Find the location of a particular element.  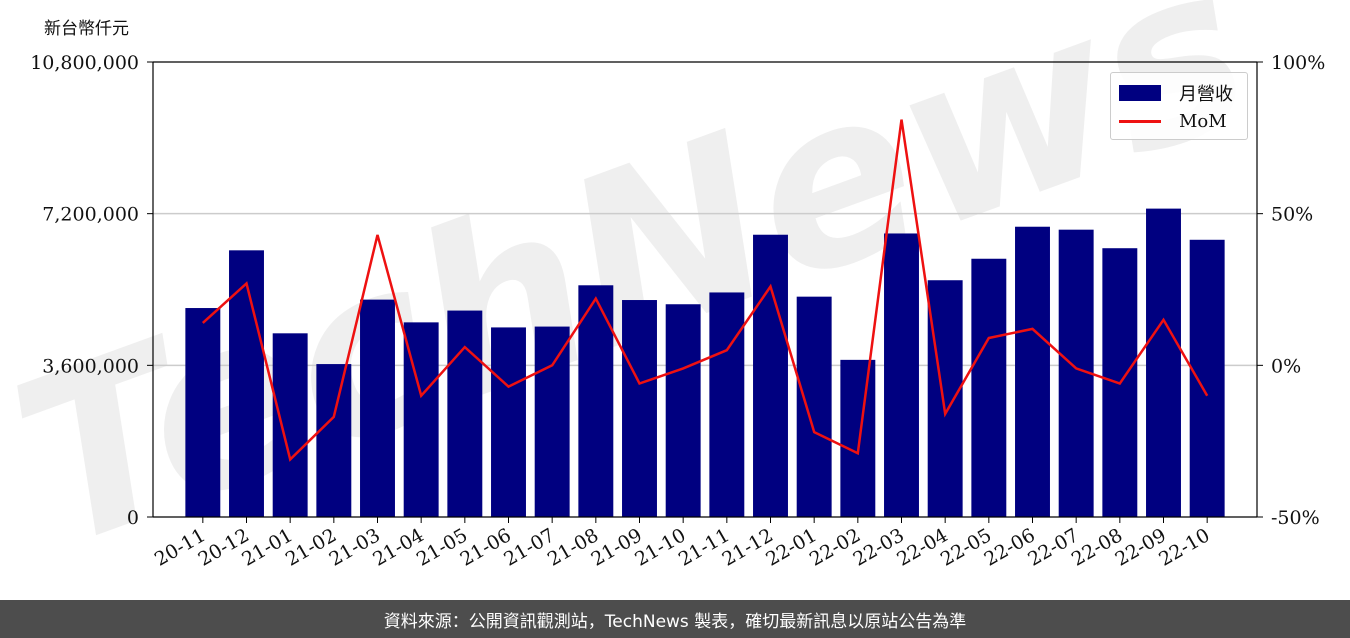

right-tick-label: -50% is located at coordinates (1295, 518).